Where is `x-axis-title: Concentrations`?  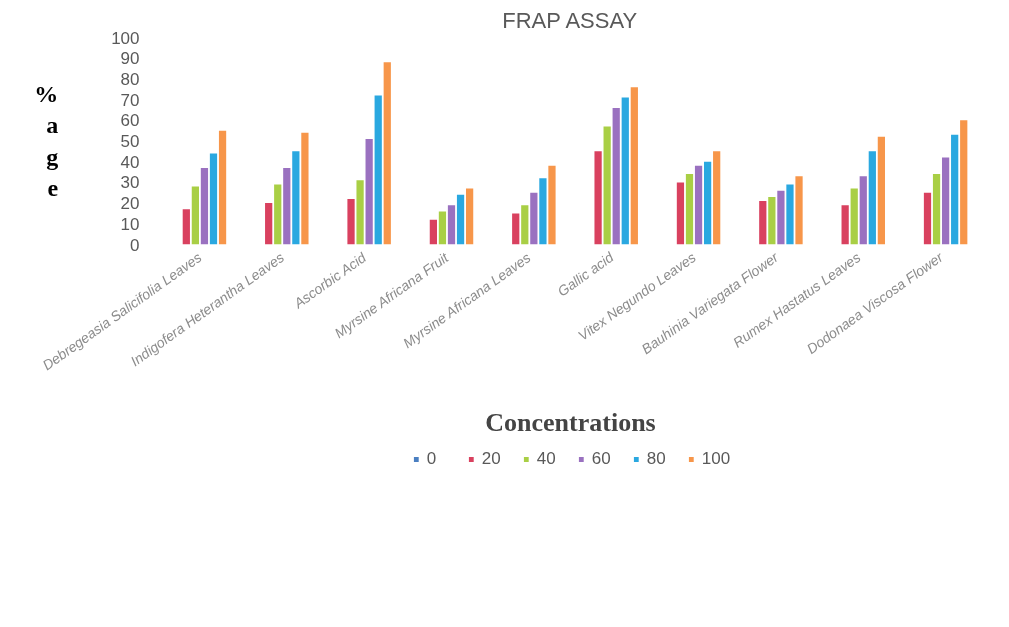 x-axis-title: Concentrations is located at coordinates (570, 422).